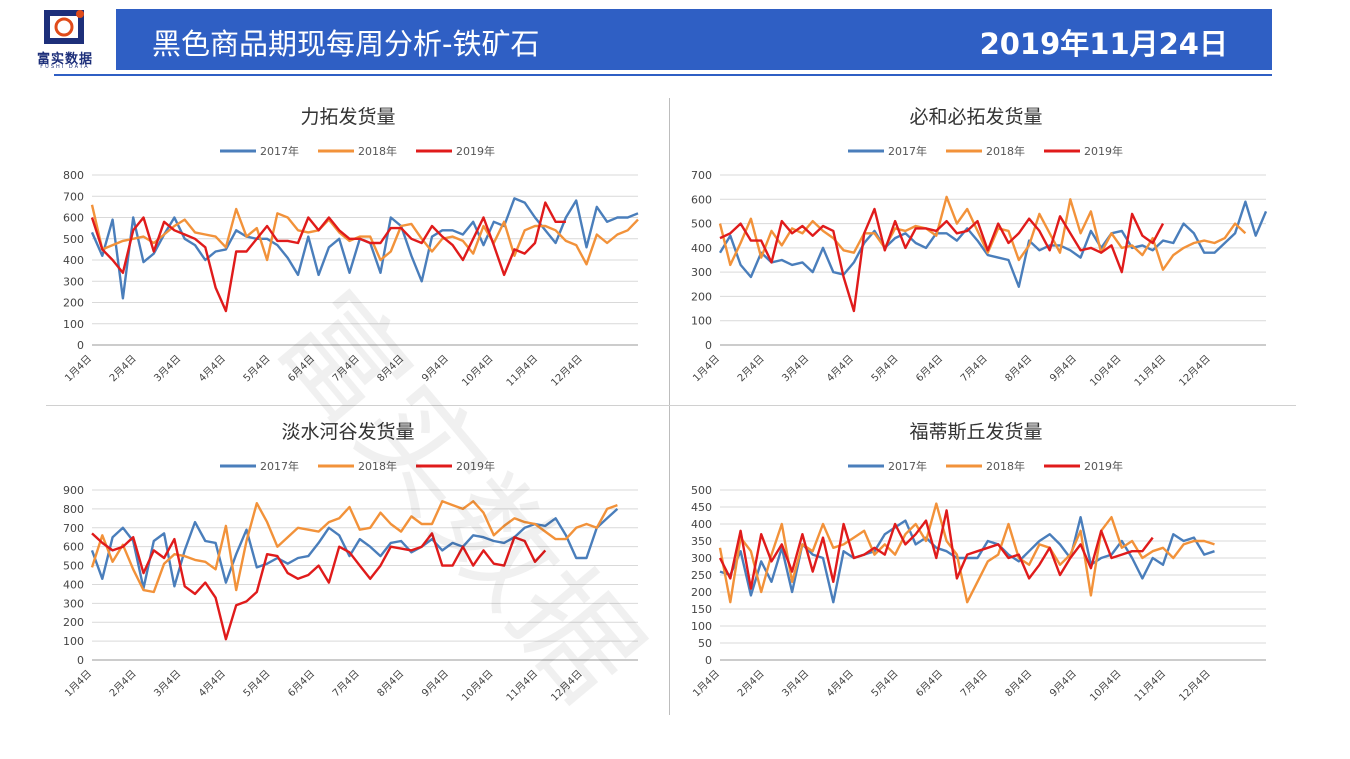 The height and width of the screenshot is (759, 1350). I want to click on x-tick-label: 8月4日, so click(391, 684).